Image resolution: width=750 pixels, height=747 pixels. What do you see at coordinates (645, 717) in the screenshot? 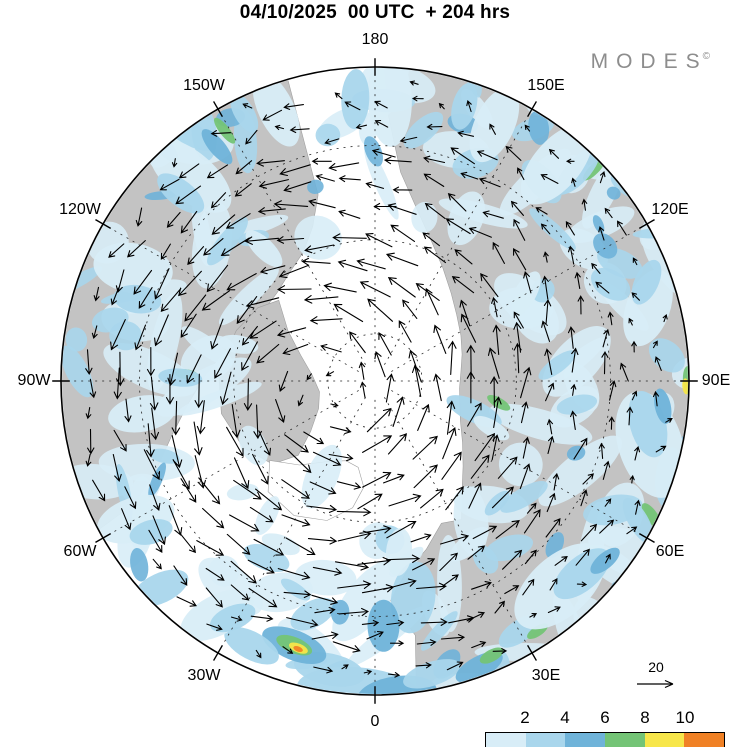
I see `colorbar-tick-label-8: 8` at bounding box center [645, 717].